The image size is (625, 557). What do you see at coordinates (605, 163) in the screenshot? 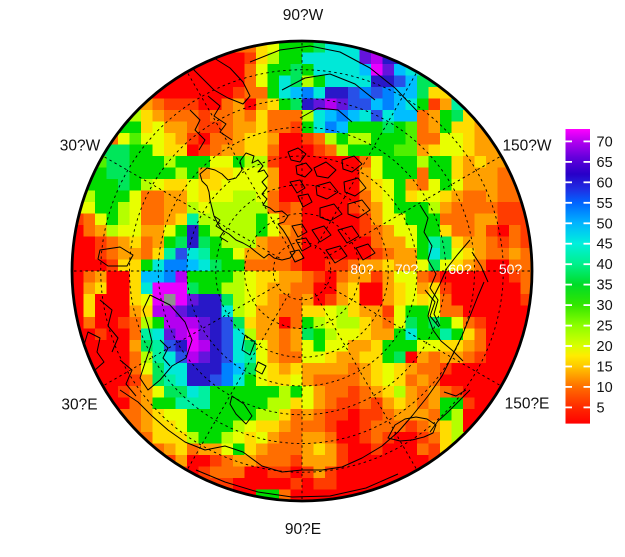
I see `svg-text: 65` at bounding box center [605, 163].